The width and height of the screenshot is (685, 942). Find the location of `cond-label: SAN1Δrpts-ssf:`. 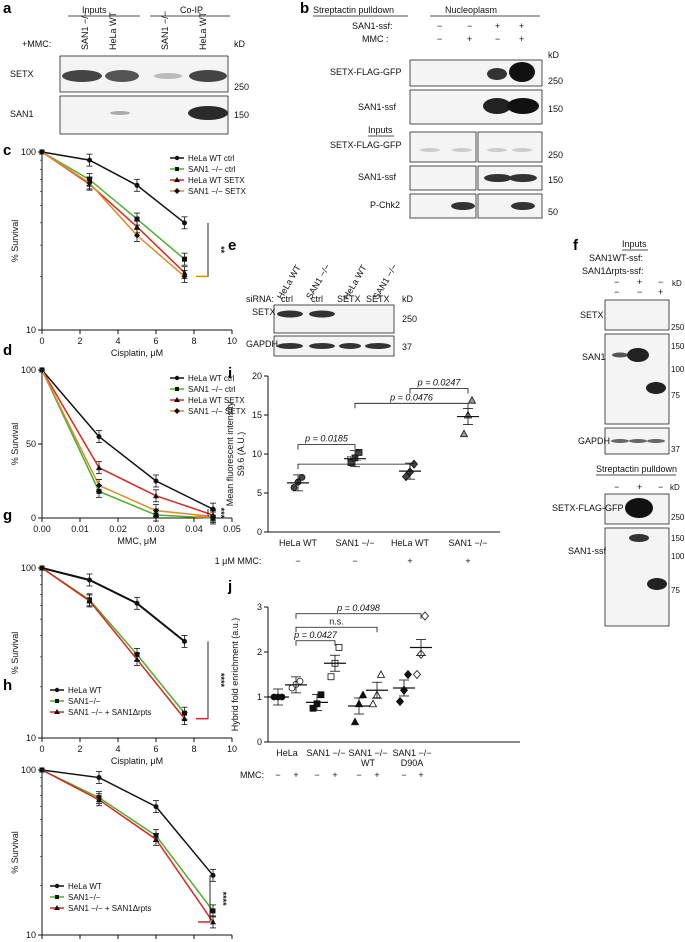

cond-label: SAN1Δrpts-ssf: is located at coordinates (613, 271).